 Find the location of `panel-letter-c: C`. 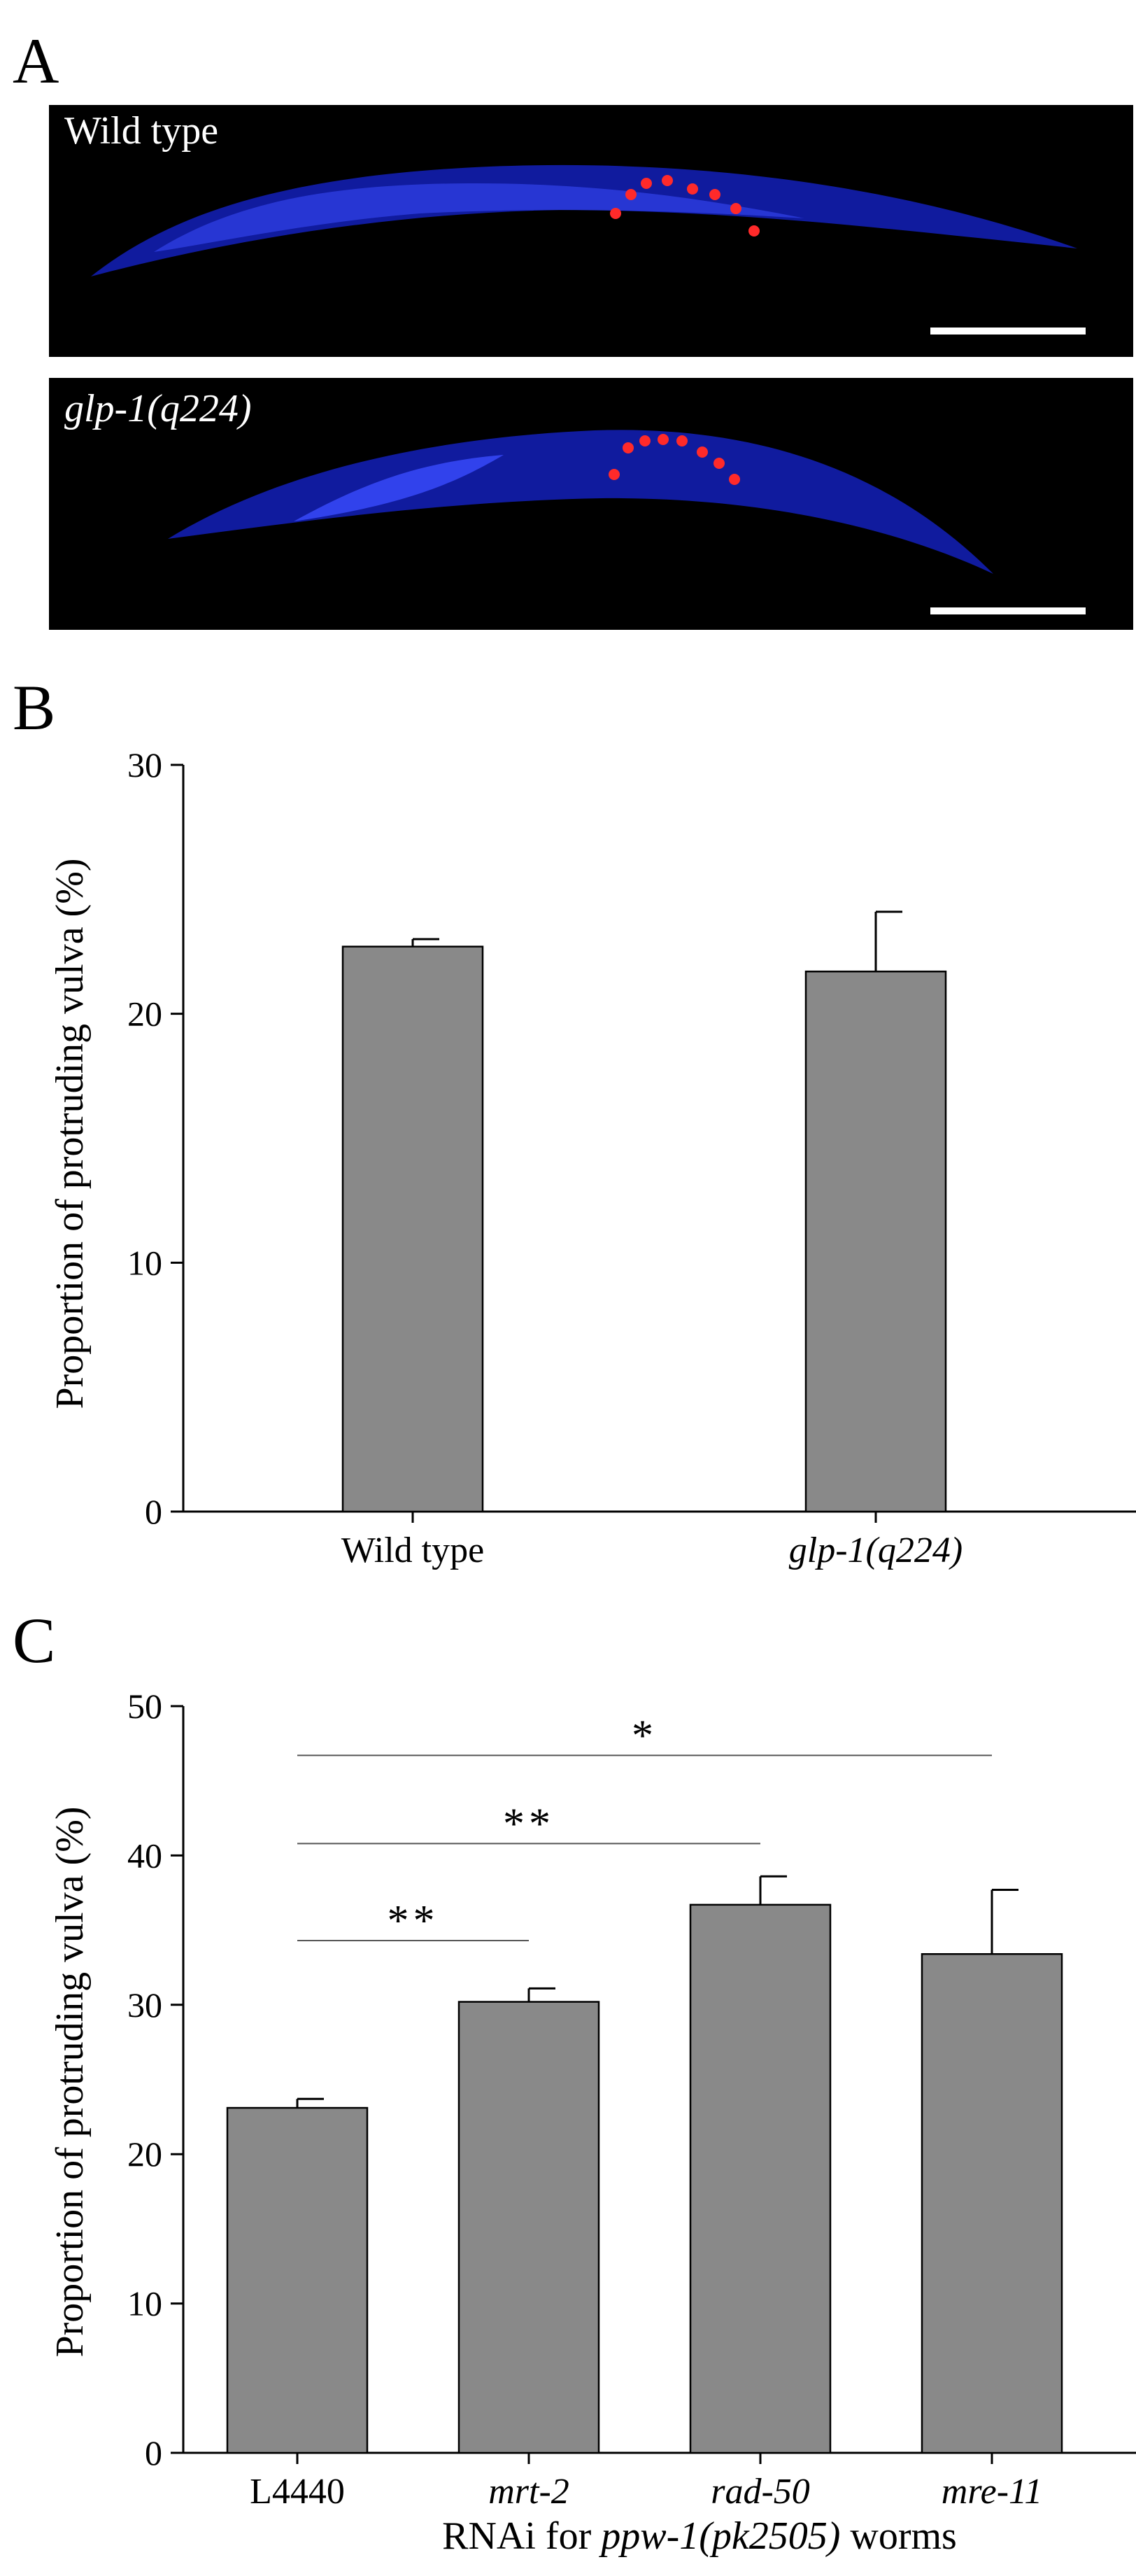

panel-letter-c: C is located at coordinates (34, 1640).